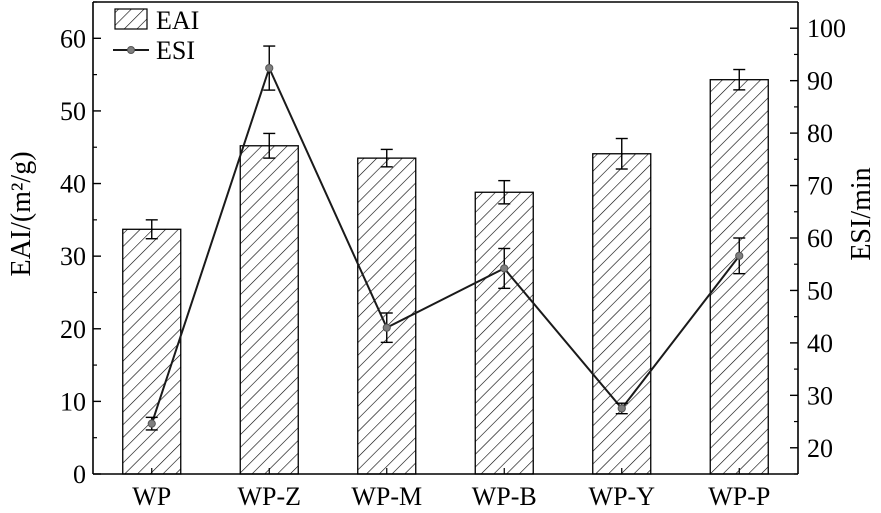 The height and width of the screenshot is (513, 881). I want to click on y-tick-label-right: 80, so click(820, 133).